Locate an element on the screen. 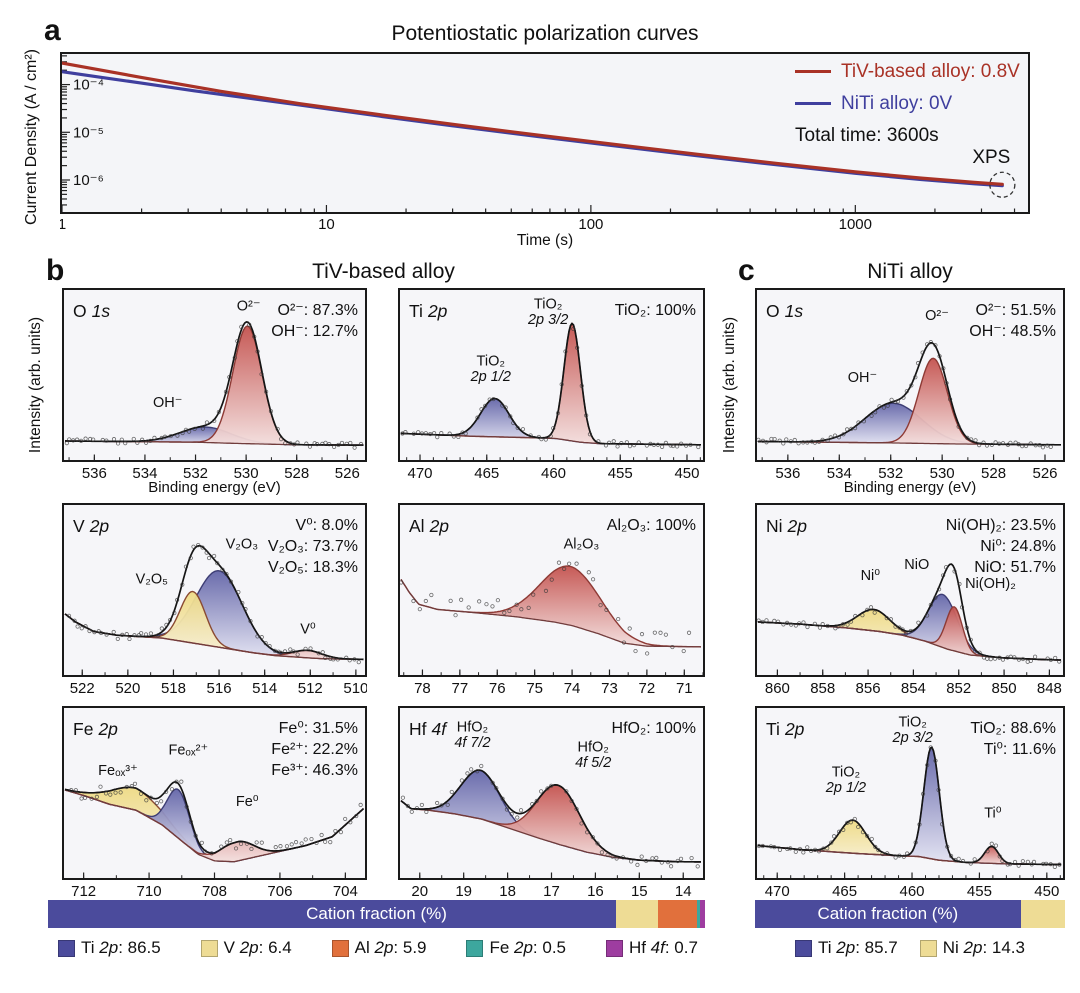 Image resolution: width=1080 pixels, height=993 pixels. fraction-annotation: O²⁻: 87.3% is located at coordinates (318, 310).